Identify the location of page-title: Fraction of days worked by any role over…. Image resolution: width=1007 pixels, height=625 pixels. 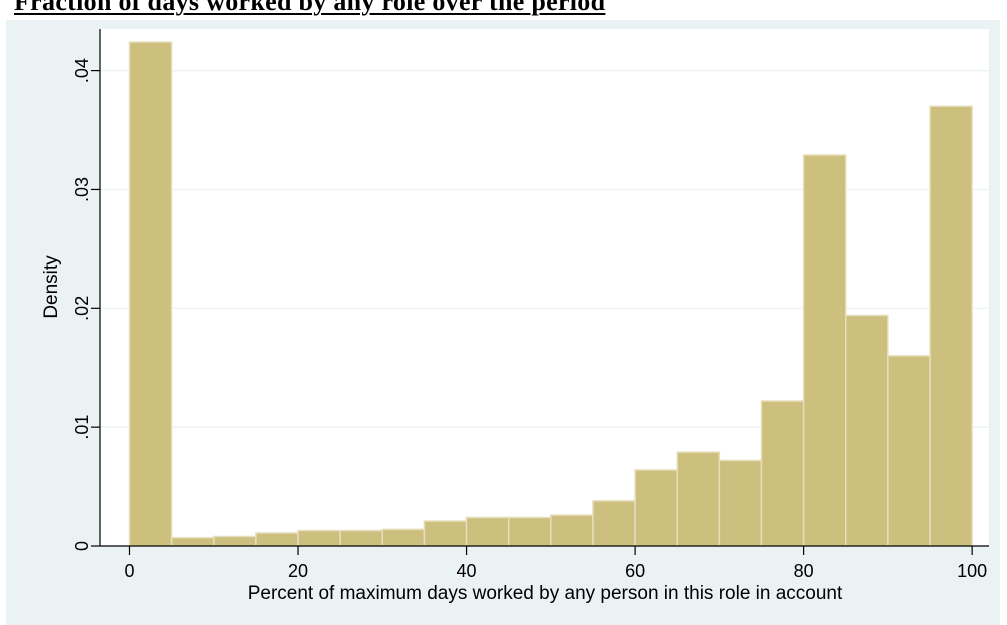
(310, 8).